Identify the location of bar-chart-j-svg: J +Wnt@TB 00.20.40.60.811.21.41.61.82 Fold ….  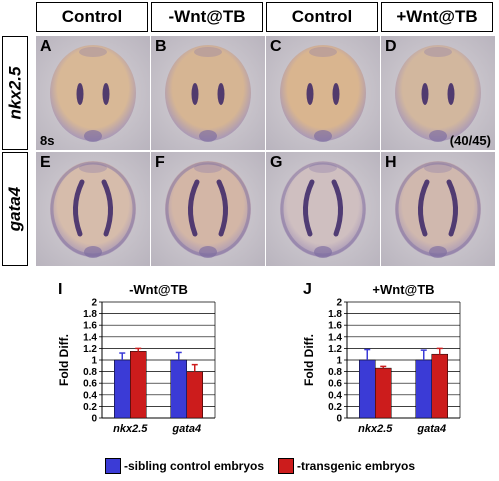
(381, 358).